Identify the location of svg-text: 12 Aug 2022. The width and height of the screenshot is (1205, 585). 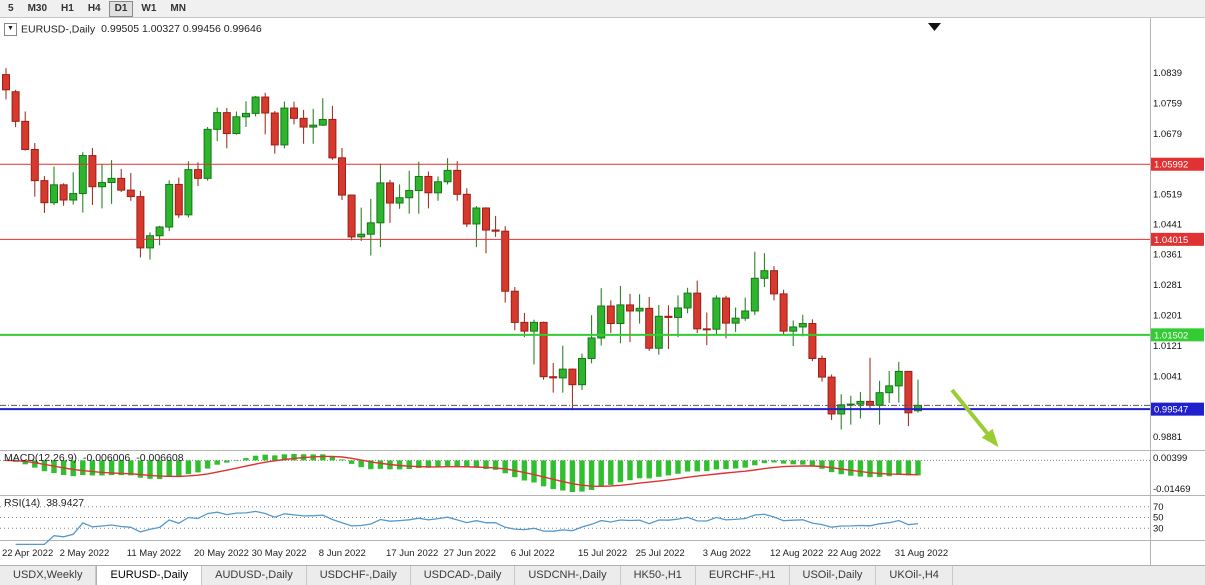
(796, 553).